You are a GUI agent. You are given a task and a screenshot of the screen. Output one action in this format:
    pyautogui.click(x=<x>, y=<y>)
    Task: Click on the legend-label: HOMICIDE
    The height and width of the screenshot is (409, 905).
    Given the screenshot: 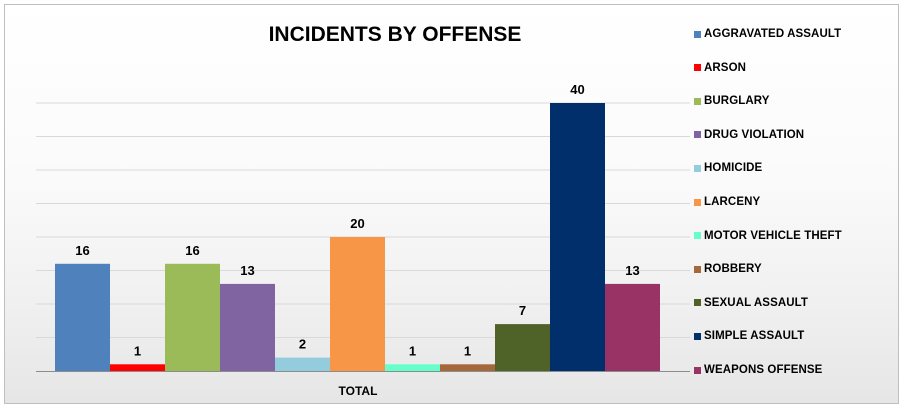 What is the action you would take?
    pyautogui.click(x=733, y=168)
    